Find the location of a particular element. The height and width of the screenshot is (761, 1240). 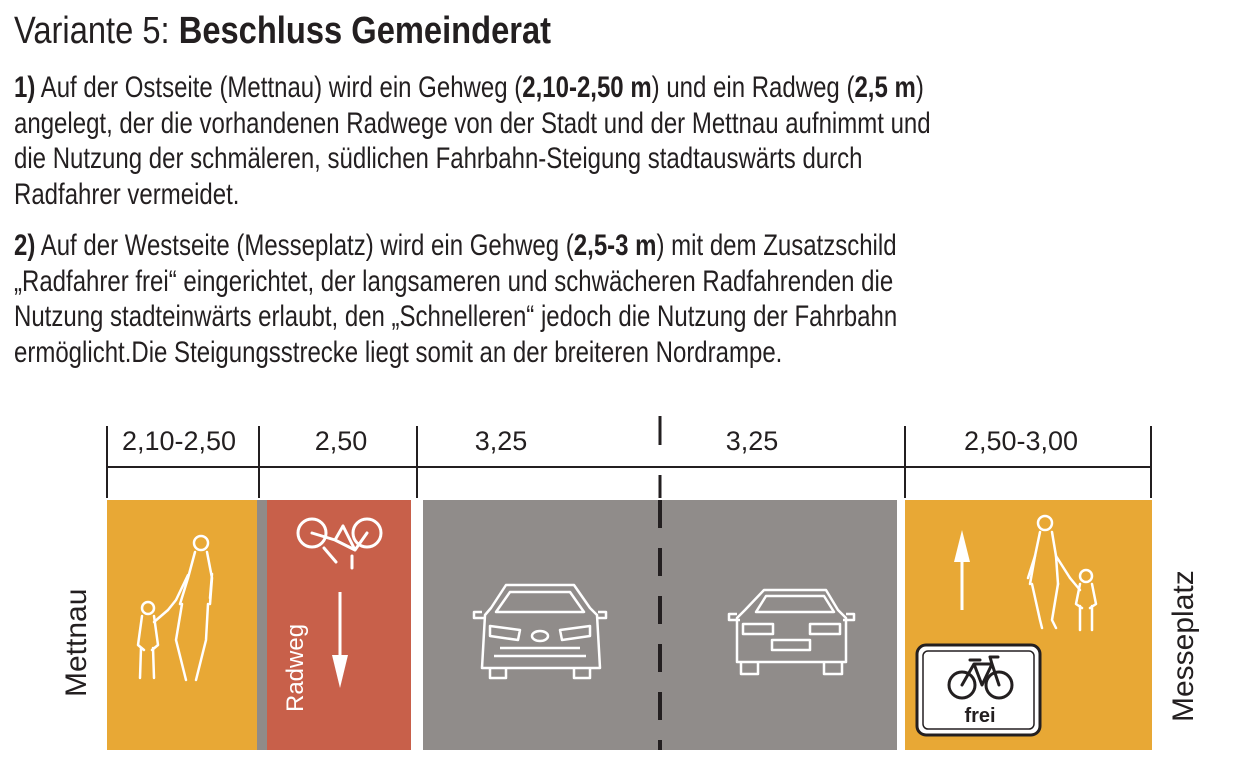

paragraph-1-bold-a: 2,10-2,50 m is located at coordinates (587, 87).